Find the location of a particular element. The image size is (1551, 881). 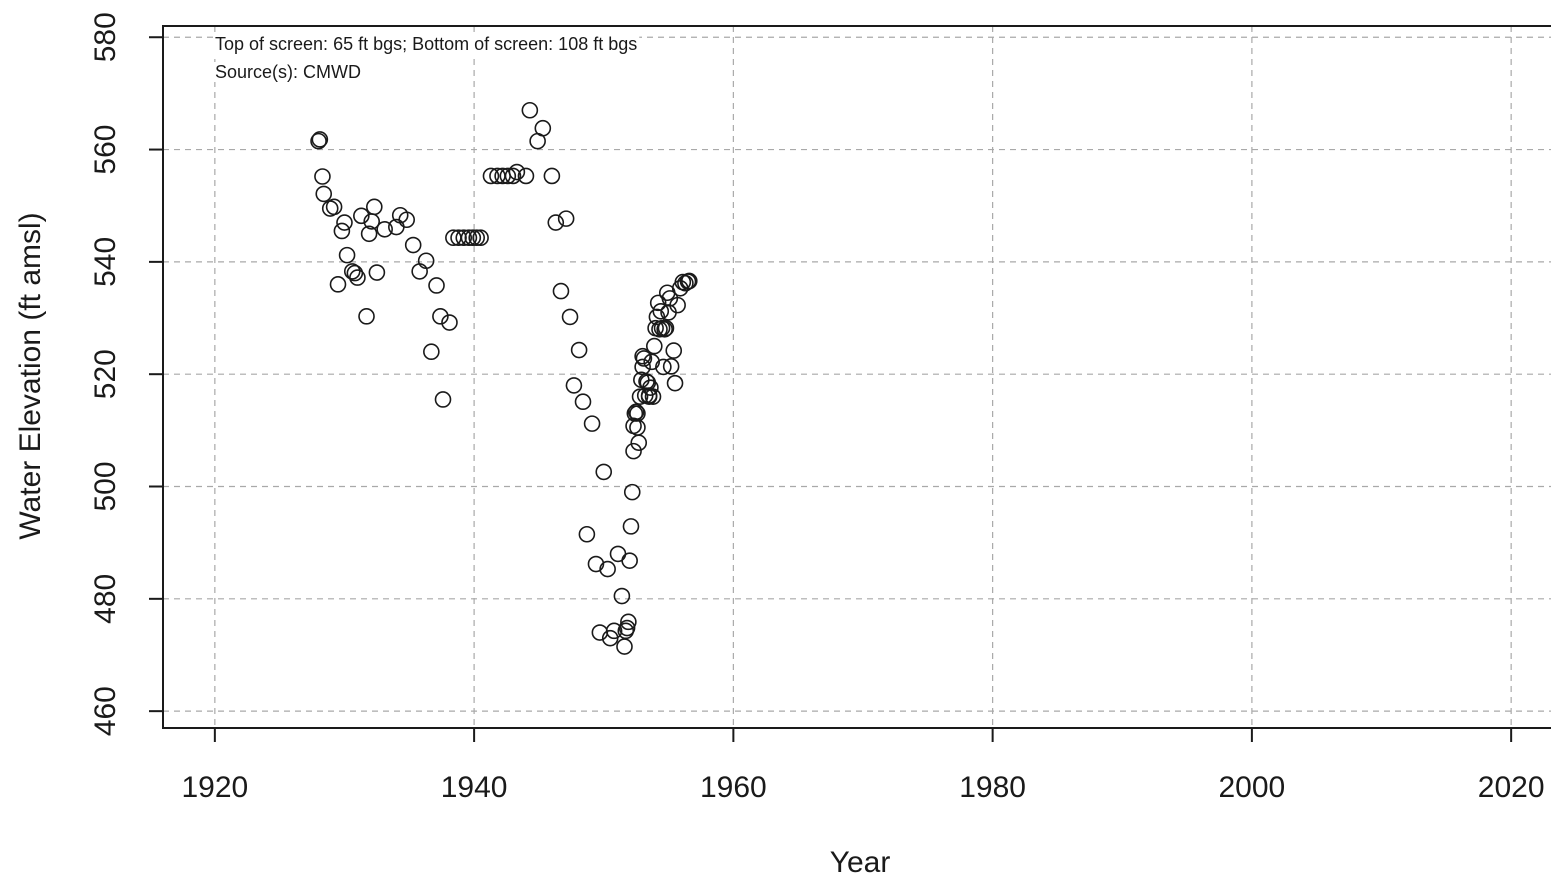

x-tick-label: 1980 is located at coordinates (992, 787).